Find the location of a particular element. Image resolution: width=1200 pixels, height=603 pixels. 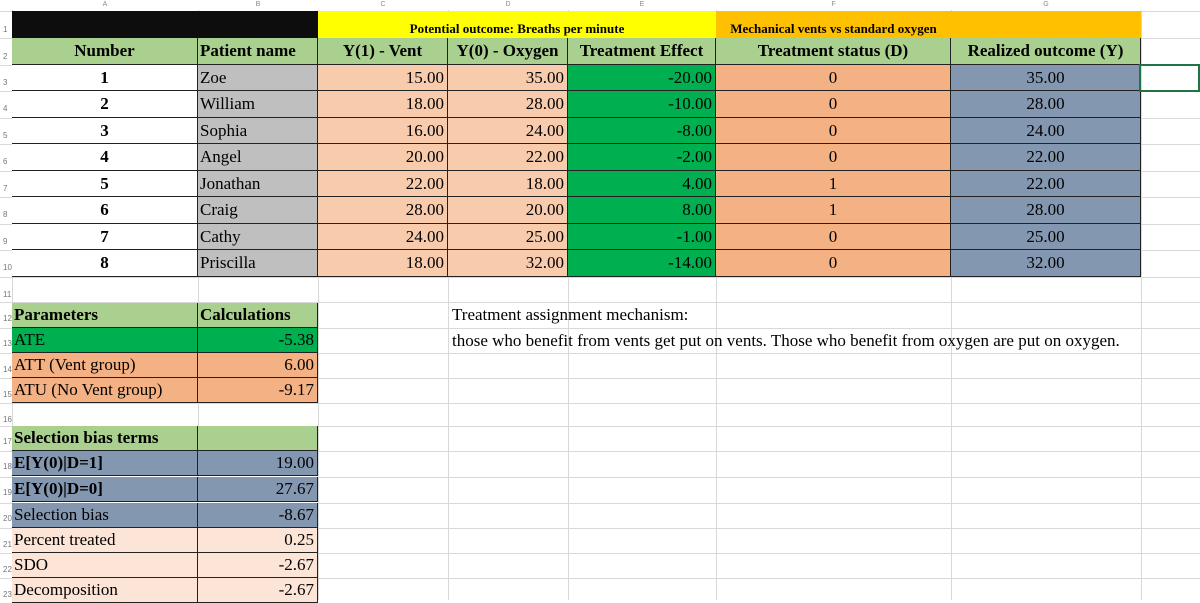

row-number: 21 is located at coordinates (7, 544).